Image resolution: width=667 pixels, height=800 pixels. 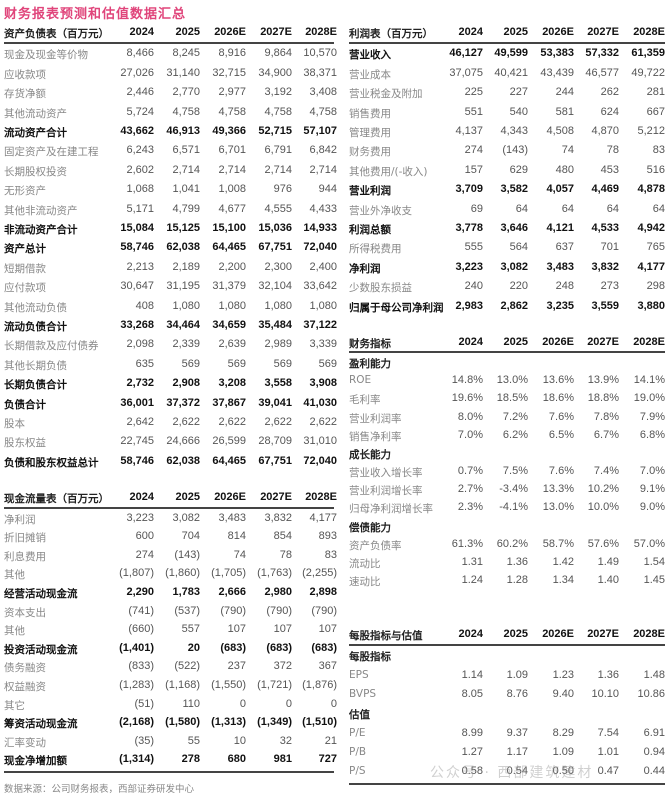 I want to click on cell-value: 557, so click(x=190, y=629).